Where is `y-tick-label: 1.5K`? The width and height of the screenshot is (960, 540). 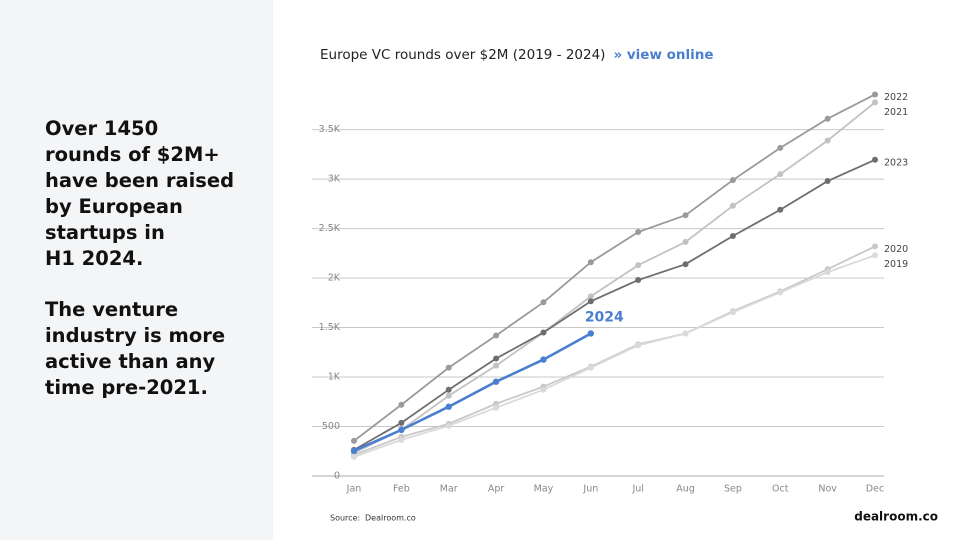 y-tick-label: 1.5K is located at coordinates (330, 327).